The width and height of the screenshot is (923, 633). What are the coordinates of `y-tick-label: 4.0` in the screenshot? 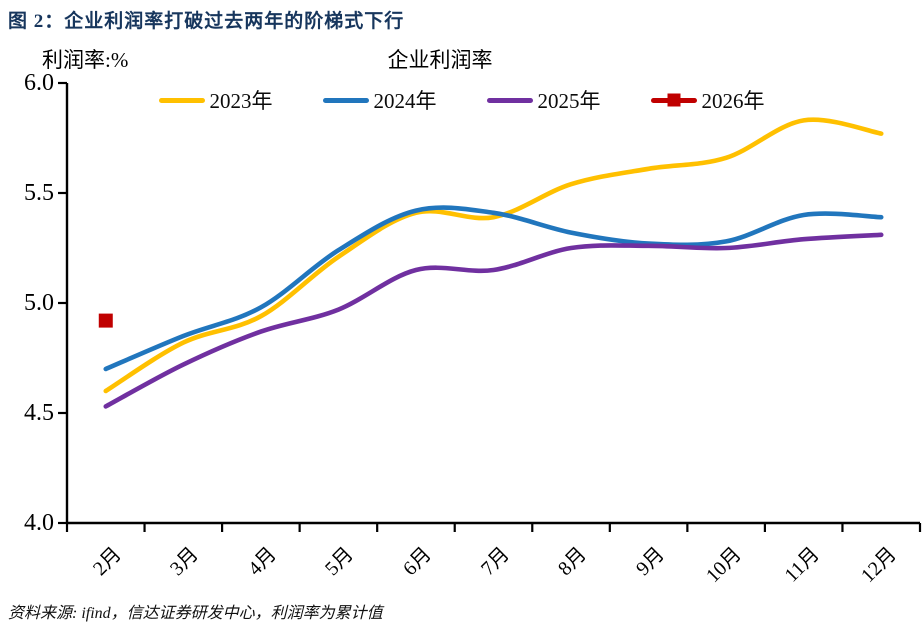 It's located at (39, 523).